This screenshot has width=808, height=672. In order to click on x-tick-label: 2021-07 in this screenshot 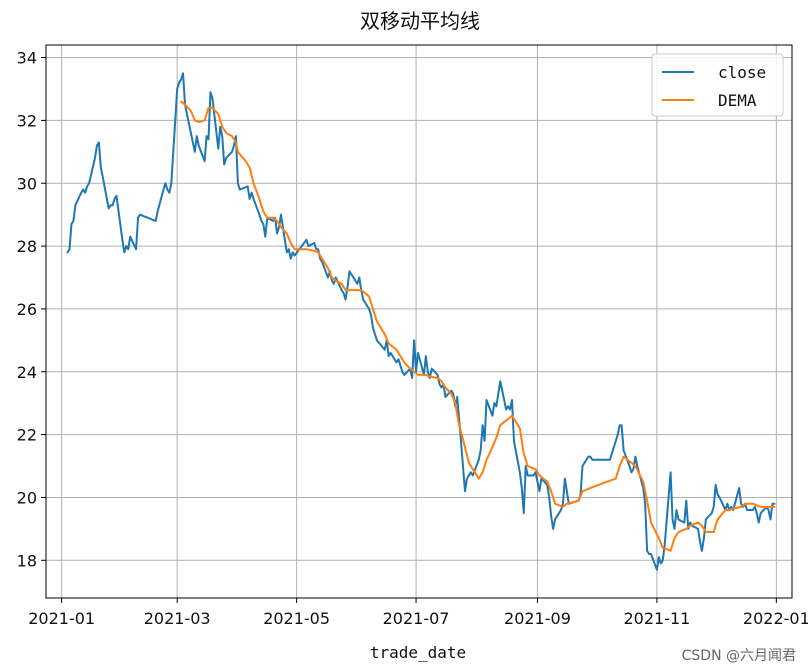, I will do `click(416, 618)`.